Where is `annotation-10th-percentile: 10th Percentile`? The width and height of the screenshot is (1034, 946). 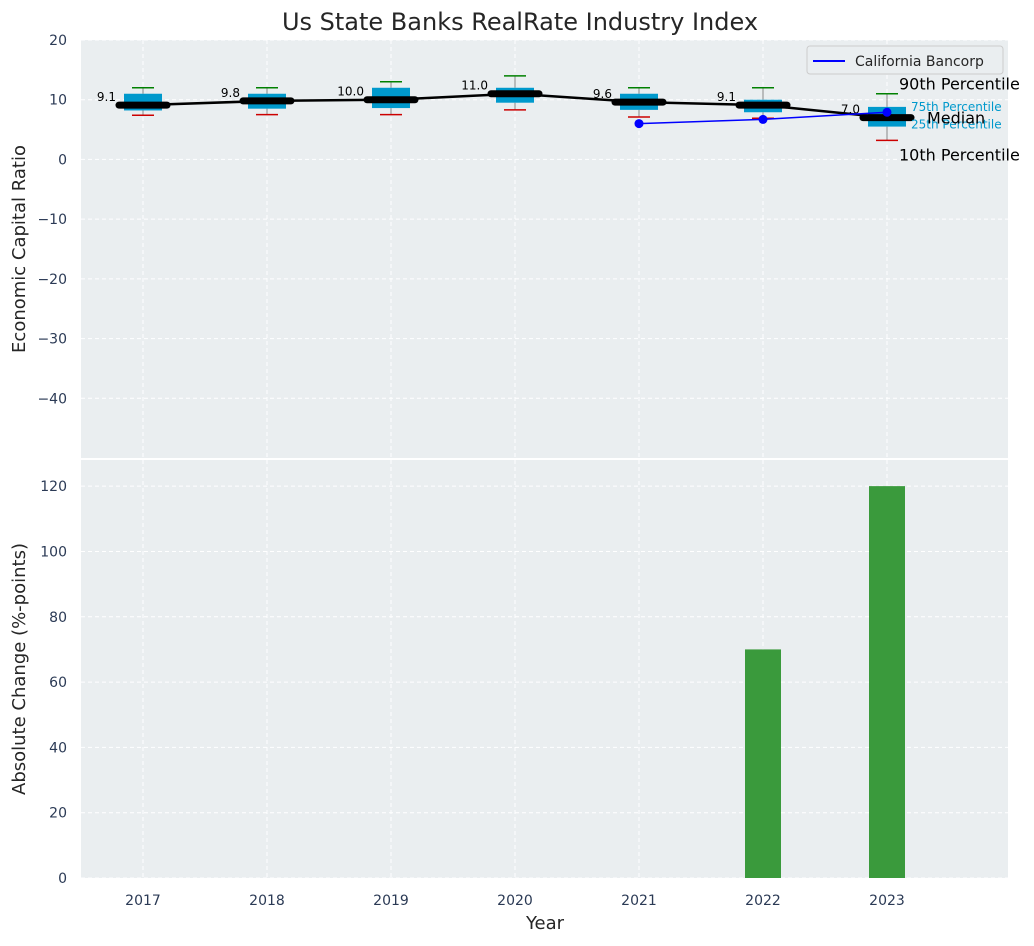
annotation-10th-percentile: 10th Percentile is located at coordinates (959, 154).